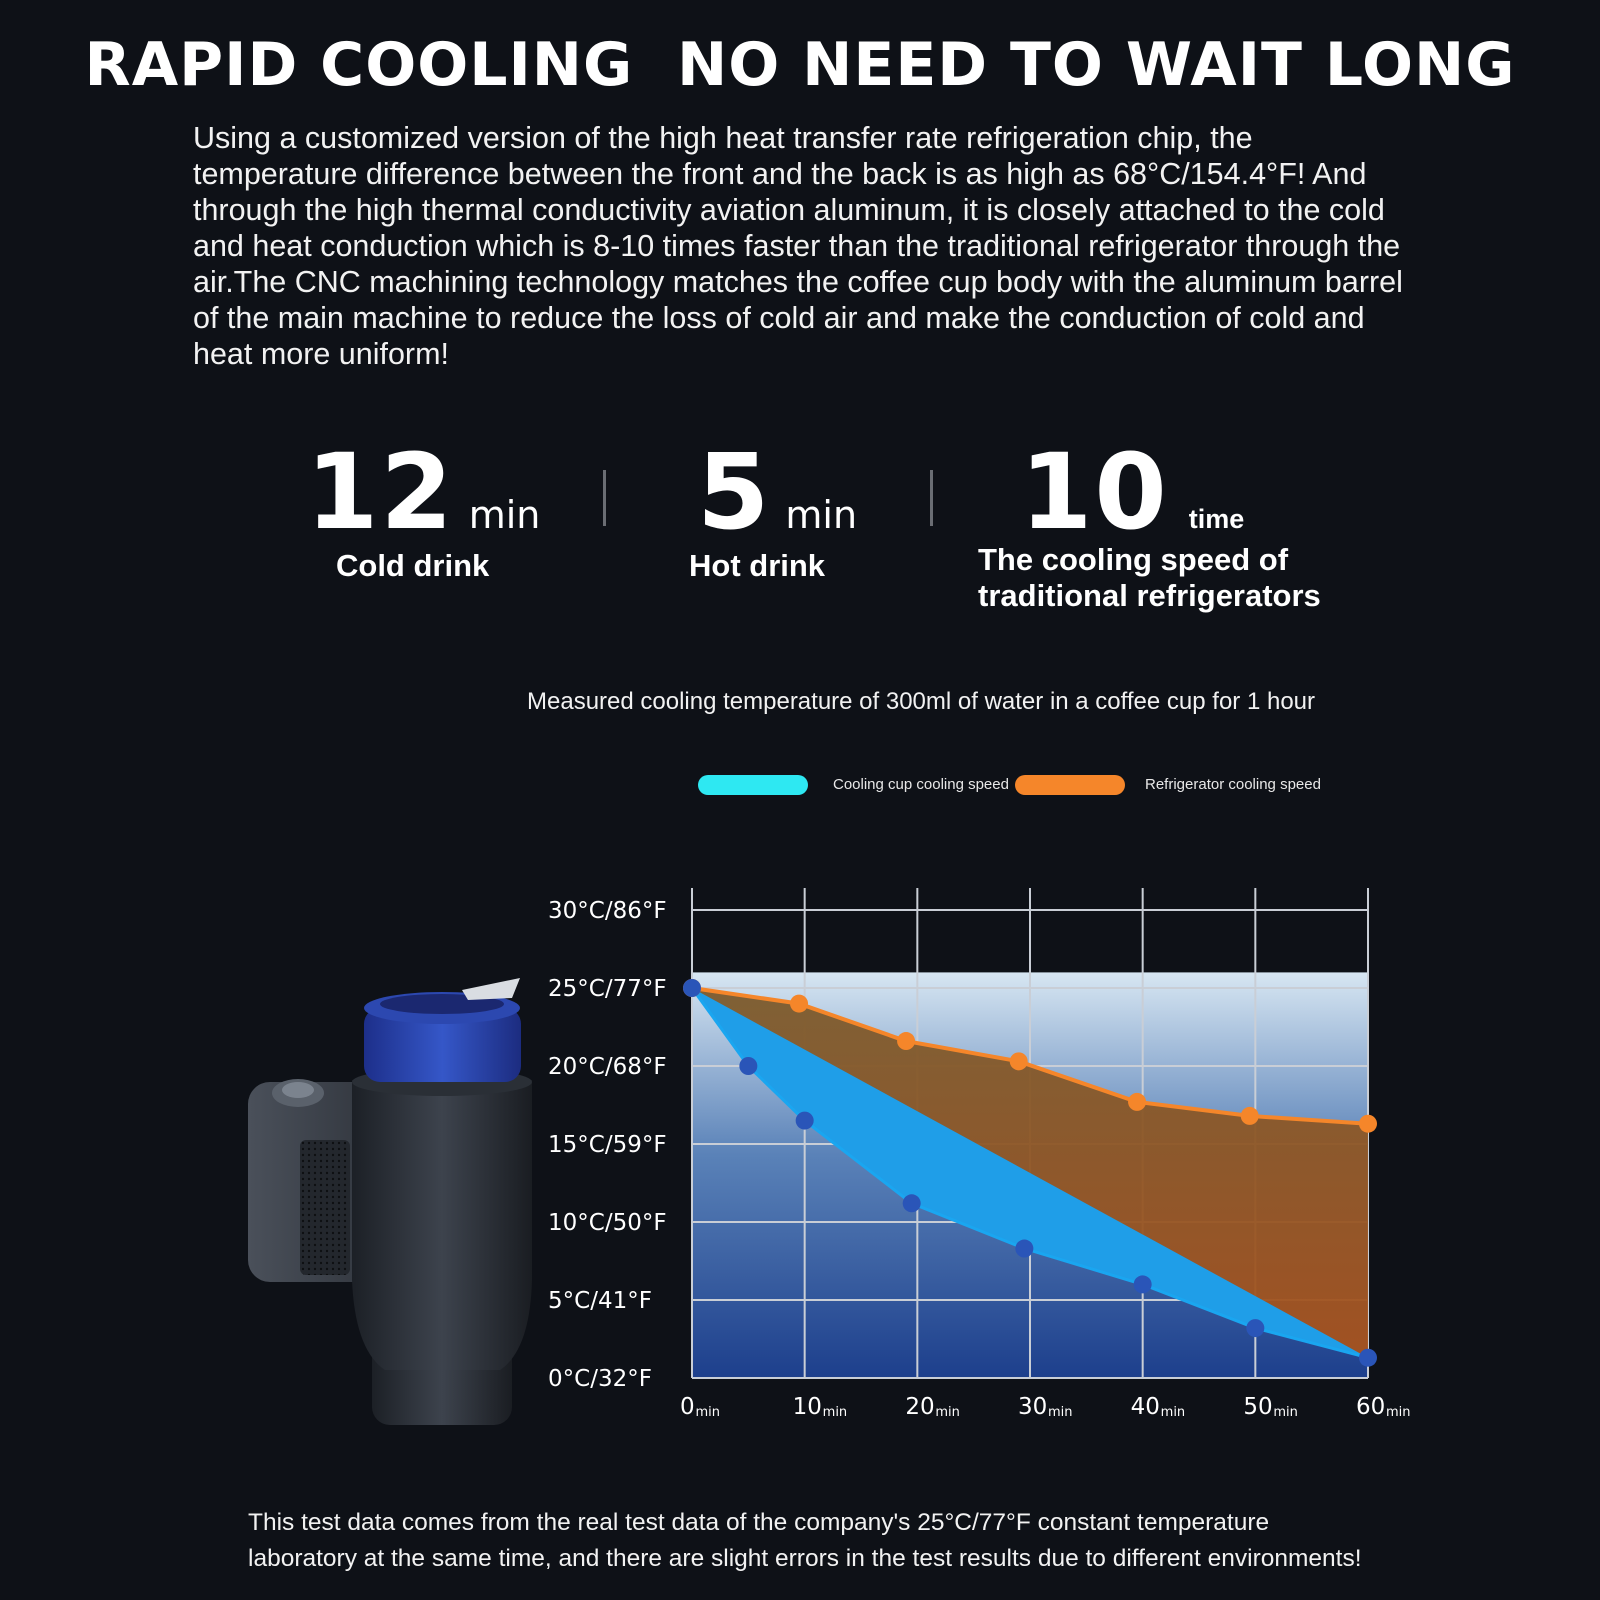  I want to click on x-axis-ticks: 0 min 10 min 20 min 30 min 40 min 50 min 60 min, so click(1045, 1407).